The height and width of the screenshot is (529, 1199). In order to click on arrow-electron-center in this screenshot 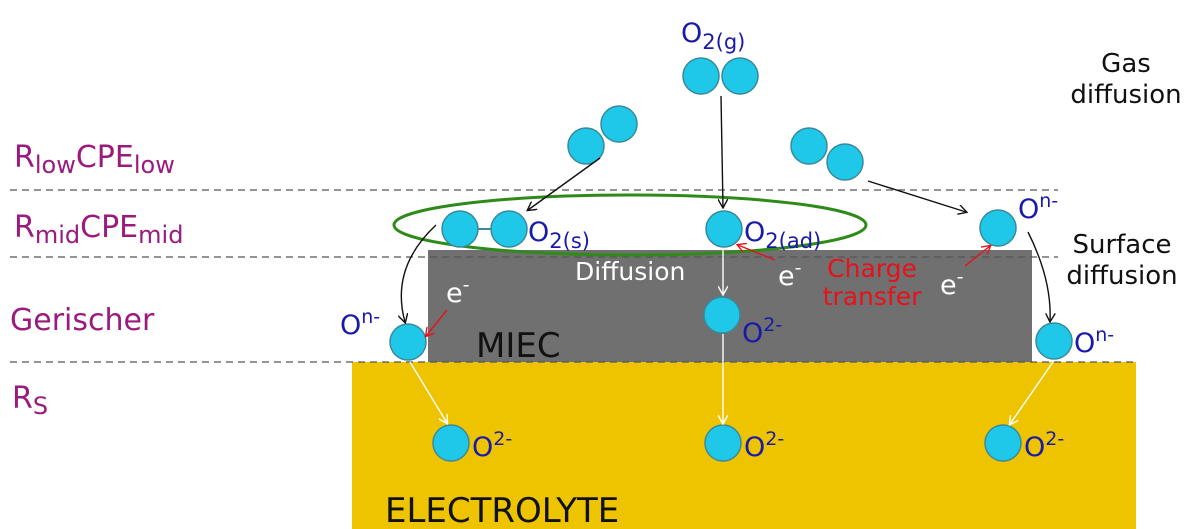, I will do `click(757, 253)`.